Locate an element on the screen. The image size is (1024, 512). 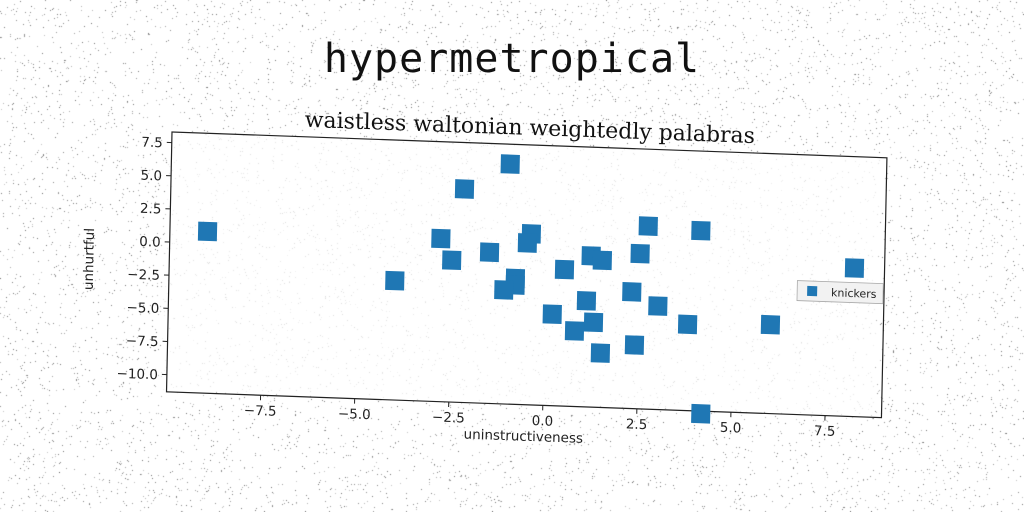
x-tick-label: −2.5 is located at coordinates (448, 417).